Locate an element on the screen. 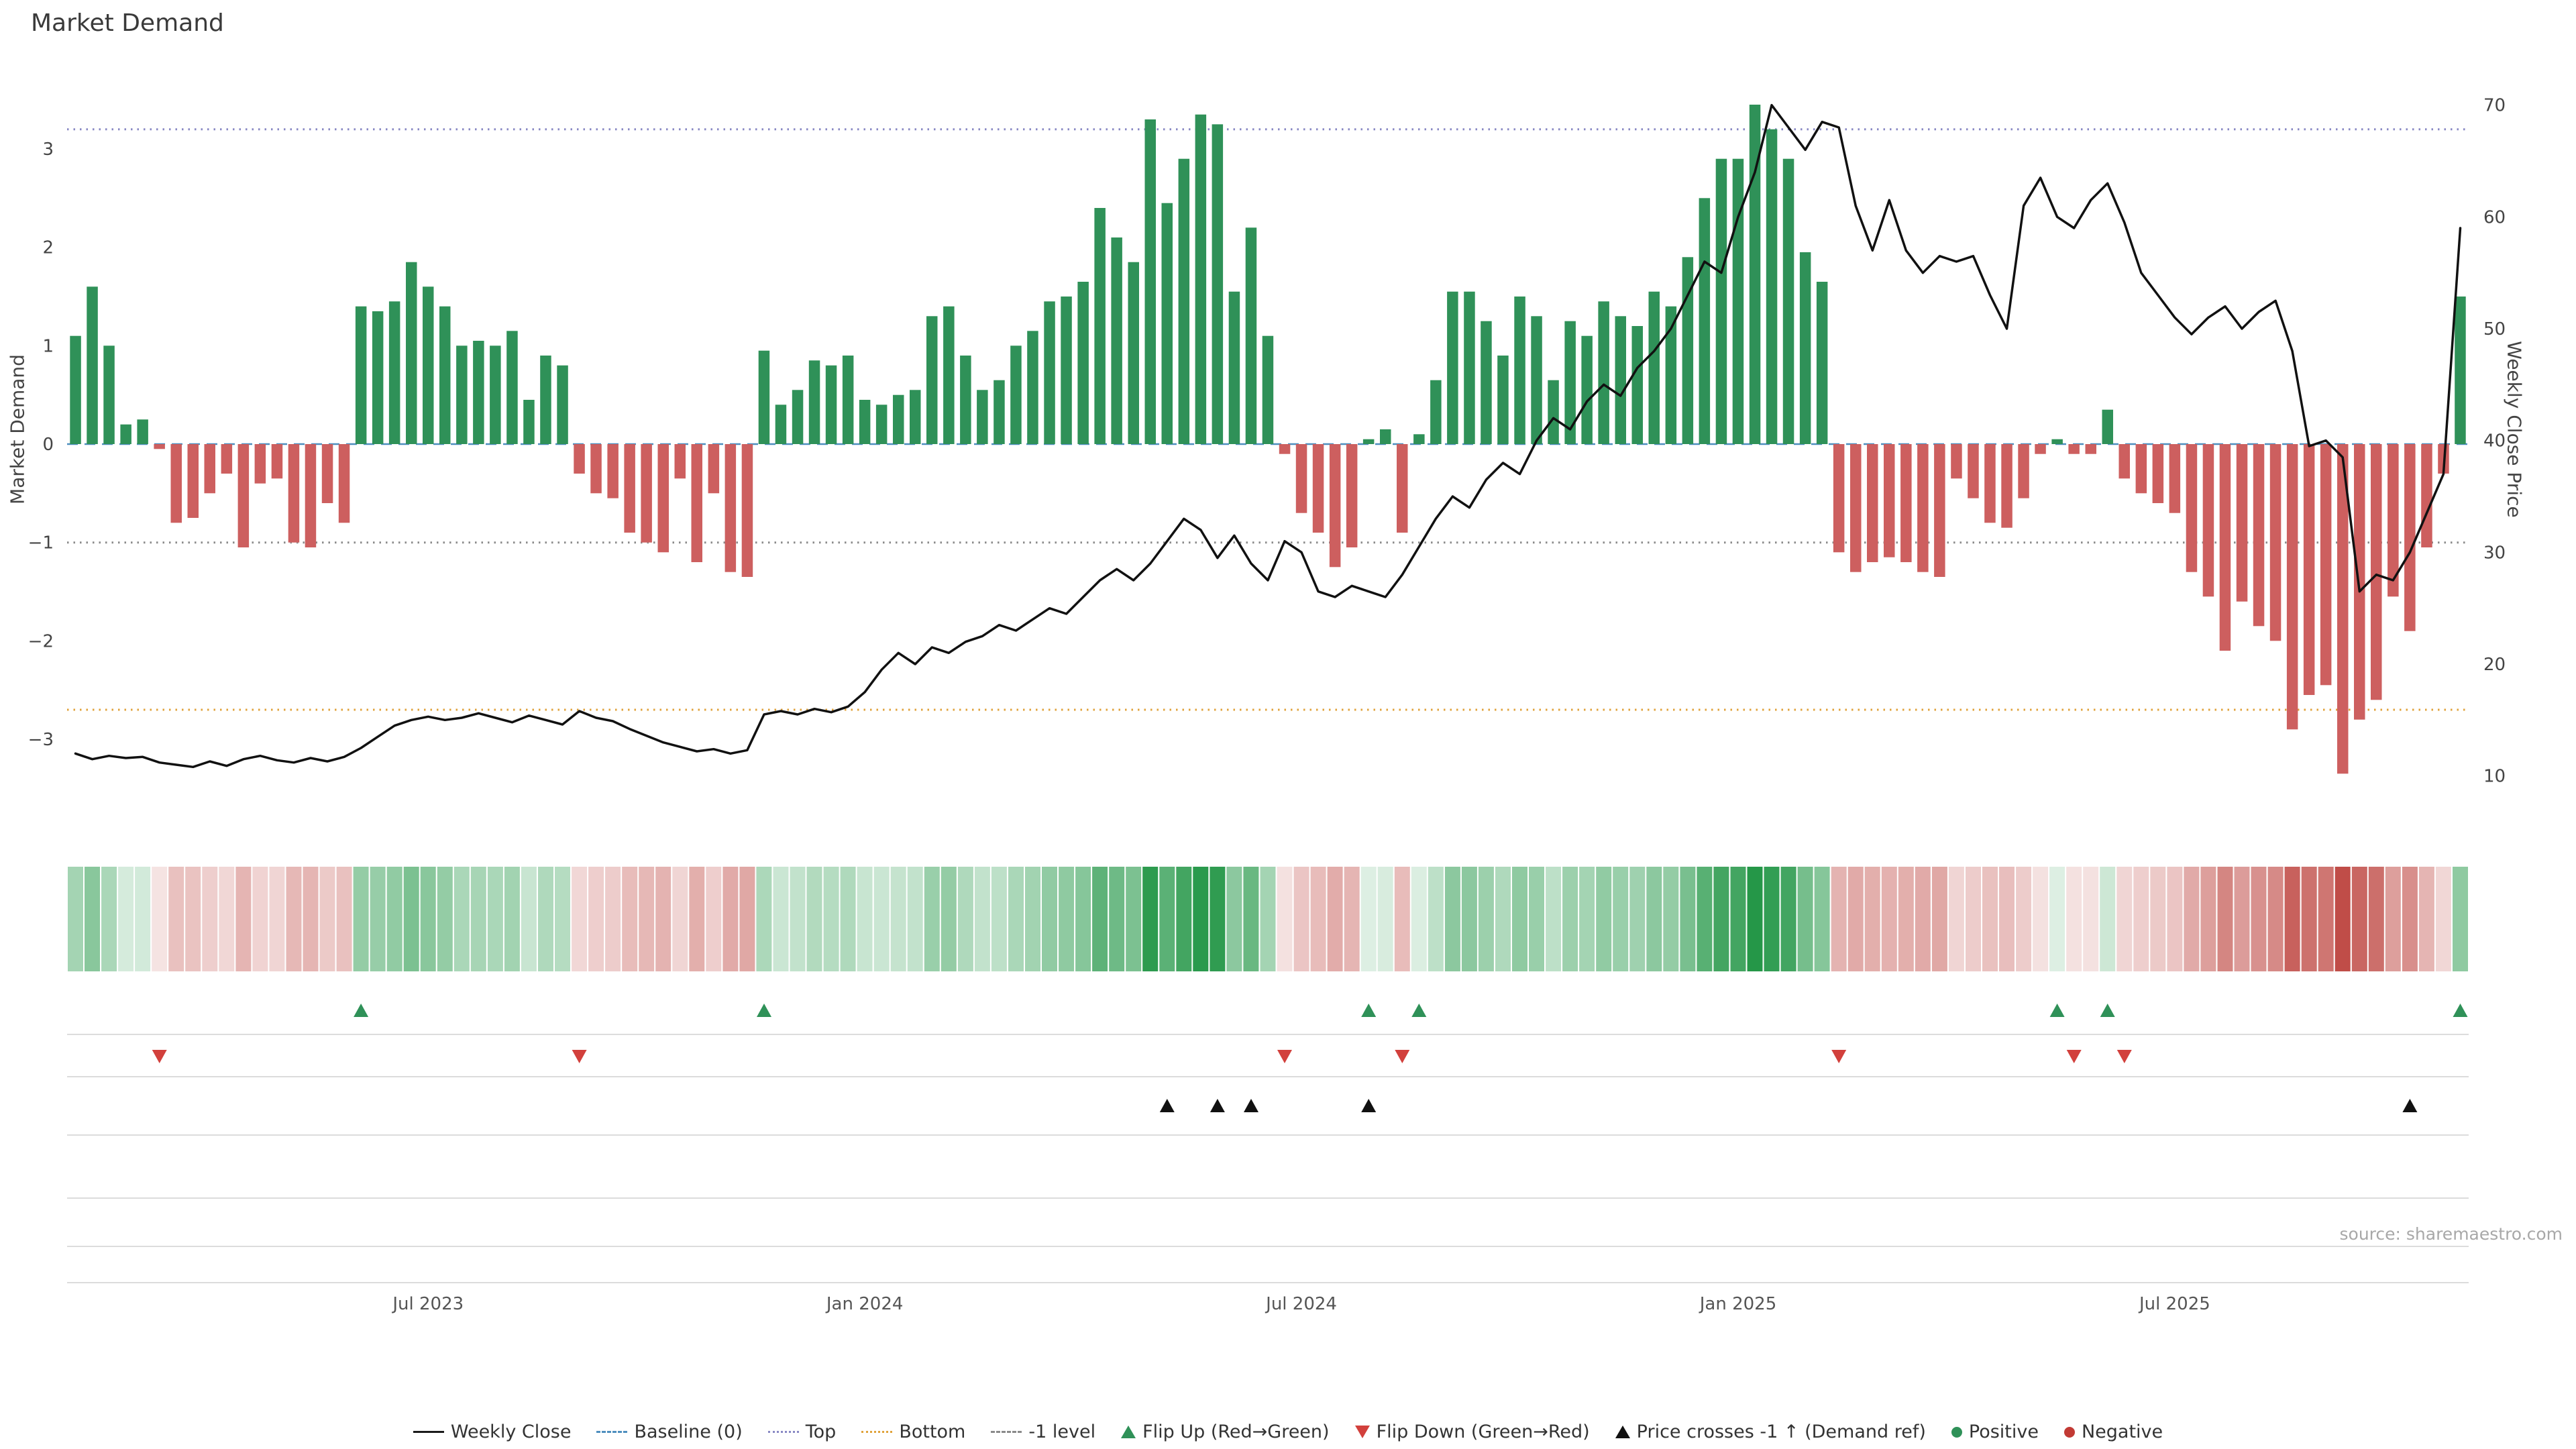 The height and width of the screenshot is (1449, 2576). x-axis-tick: Jan 2025 is located at coordinates (1738, 1304).